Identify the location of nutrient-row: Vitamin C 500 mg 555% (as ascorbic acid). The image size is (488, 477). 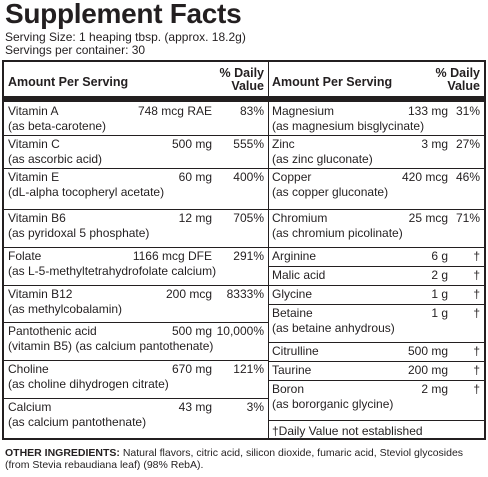
(136, 152).